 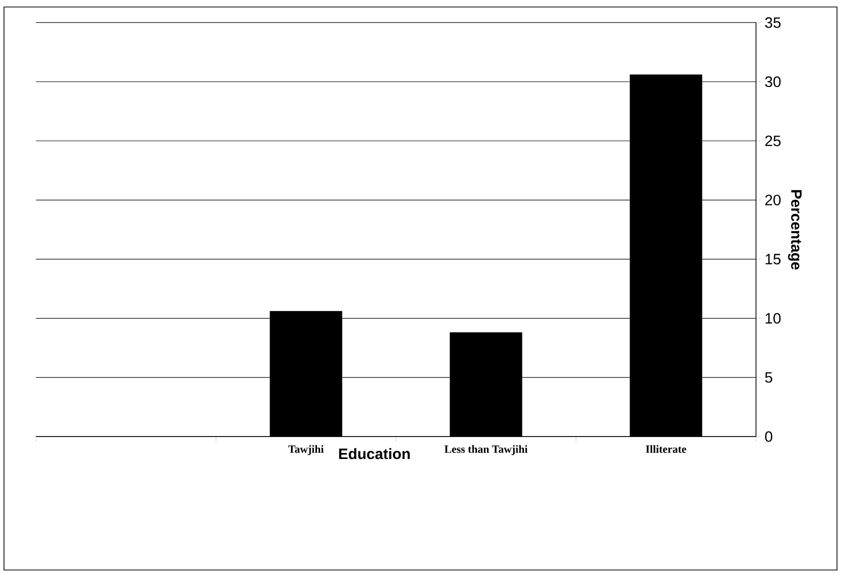 What do you see at coordinates (374, 454) in the screenshot?
I see `x-axis-title: Education` at bounding box center [374, 454].